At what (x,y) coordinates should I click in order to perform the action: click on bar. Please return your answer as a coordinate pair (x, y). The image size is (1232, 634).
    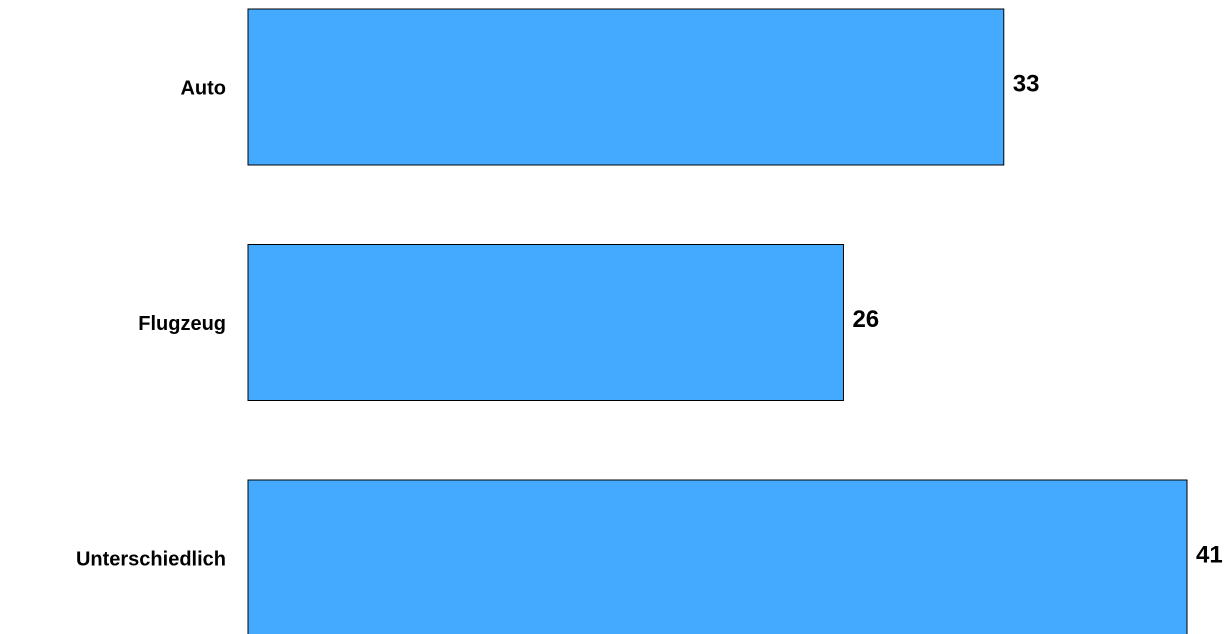
    Looking at the image, I should click on (545, 322).